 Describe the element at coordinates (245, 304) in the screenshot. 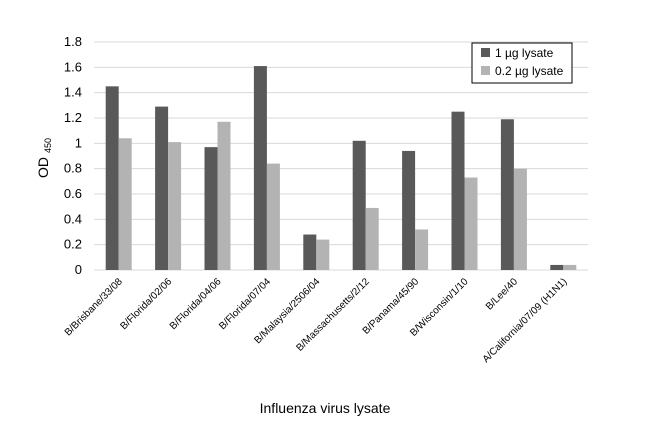

I see `x-tick-label: B/Florida/07/04` at that location.